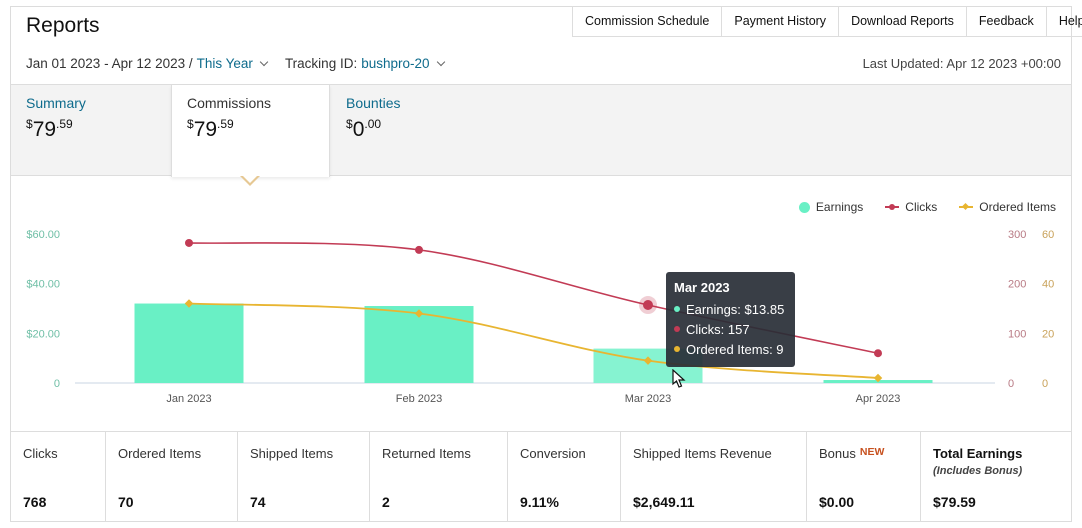 This screenshot has height=528, width=1082. What do you see at coordinates (229, 103) in the screenshot?
I see `tab-commissions-label: Commissions` at bounding box center [229, 103].